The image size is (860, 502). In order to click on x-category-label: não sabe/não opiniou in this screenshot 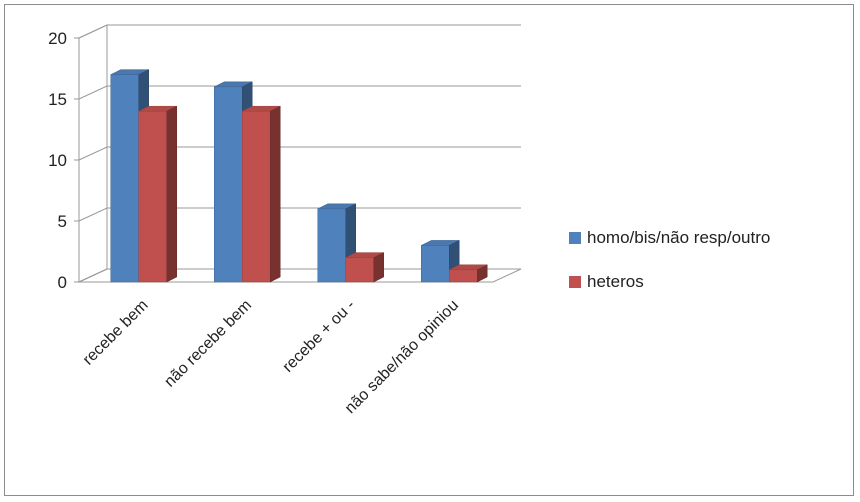, I will do `click(402, 357)`.